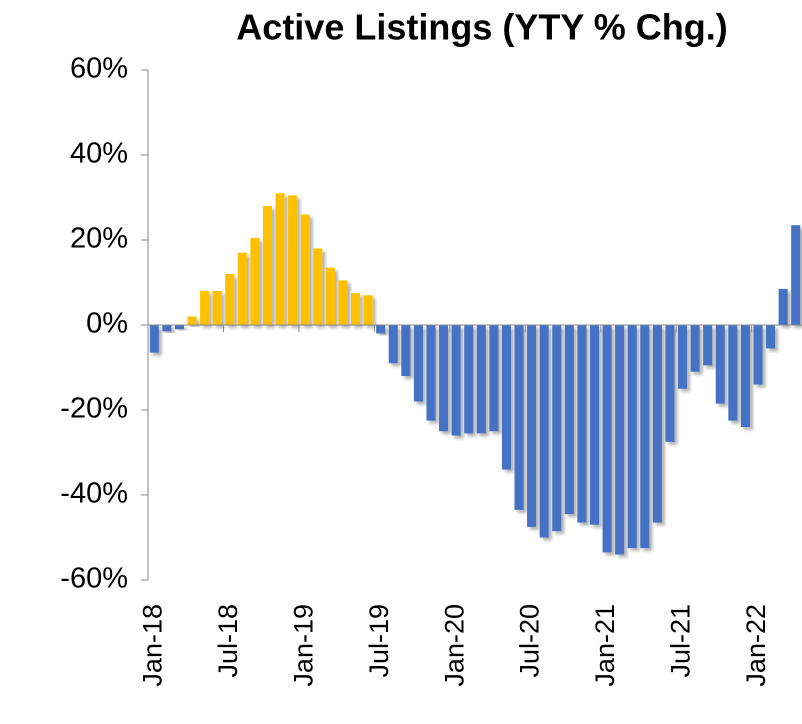  I want to click on chart-title: Active Listings (YTY % Chg.), so click(481, 27).